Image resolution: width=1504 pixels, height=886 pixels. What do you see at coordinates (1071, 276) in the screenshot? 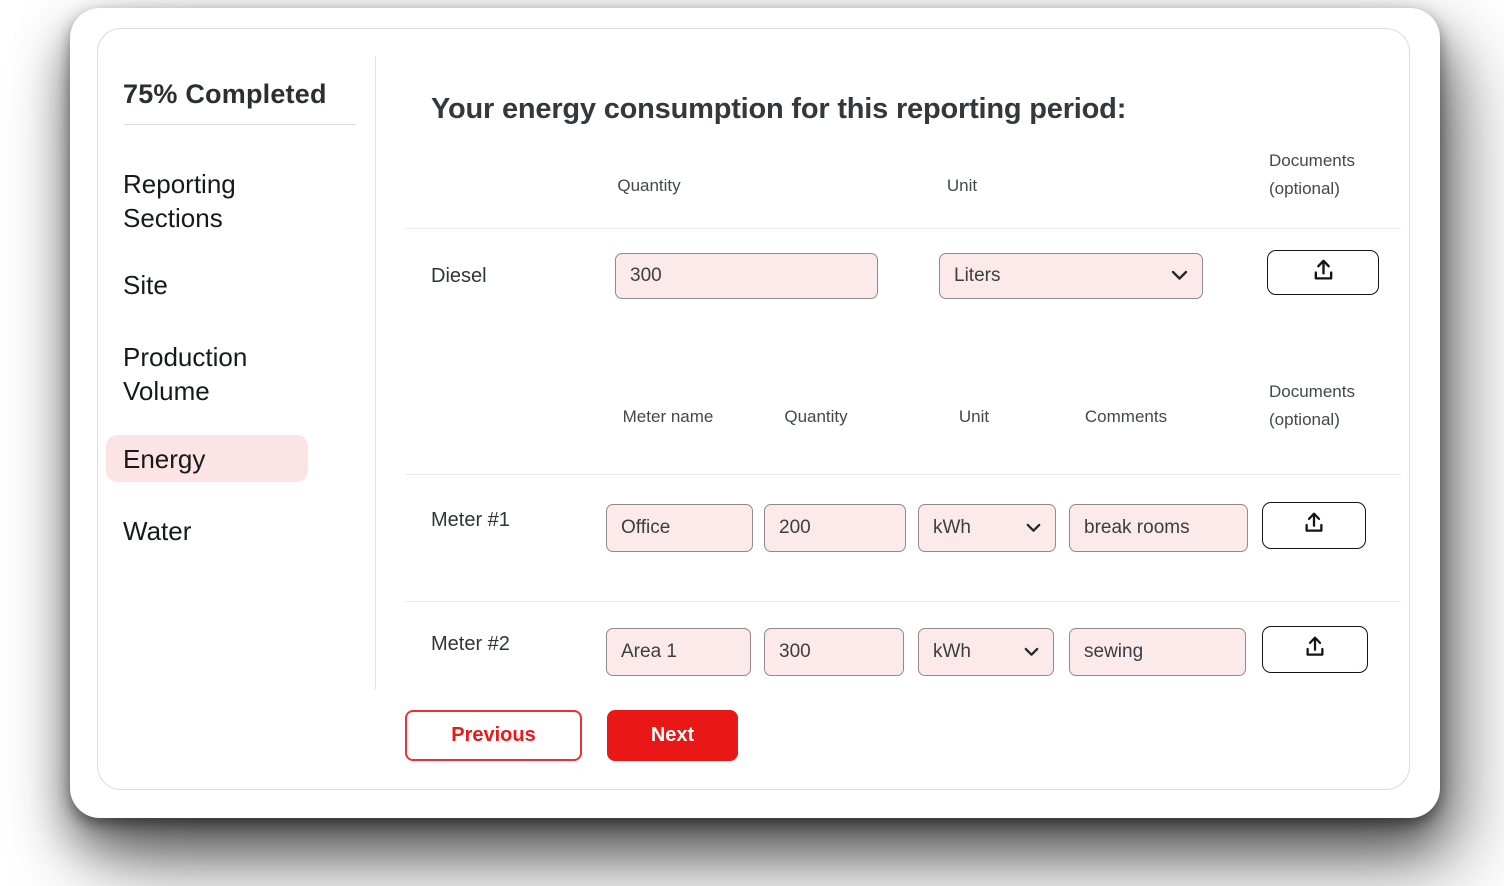
I see `diesel-unit-select: Liters` at bounding box center [1071, 276].